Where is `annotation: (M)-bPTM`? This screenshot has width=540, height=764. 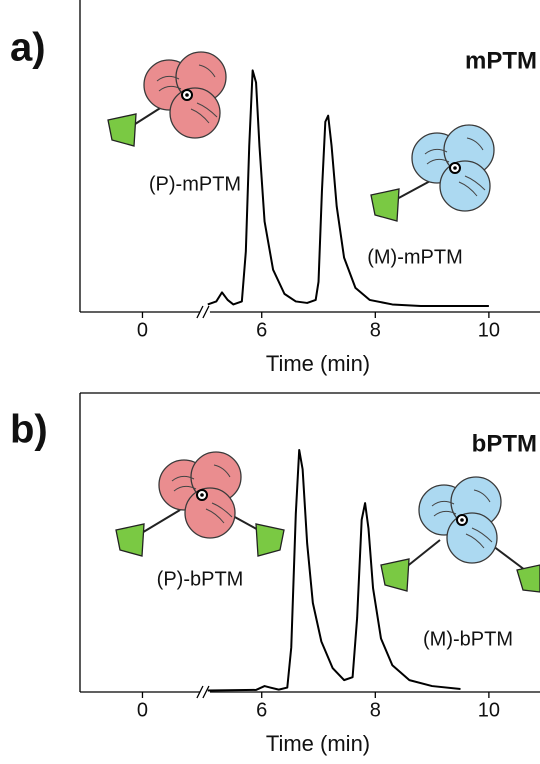
annotation: (M)-bPTM is located at coordinates (468, 639).